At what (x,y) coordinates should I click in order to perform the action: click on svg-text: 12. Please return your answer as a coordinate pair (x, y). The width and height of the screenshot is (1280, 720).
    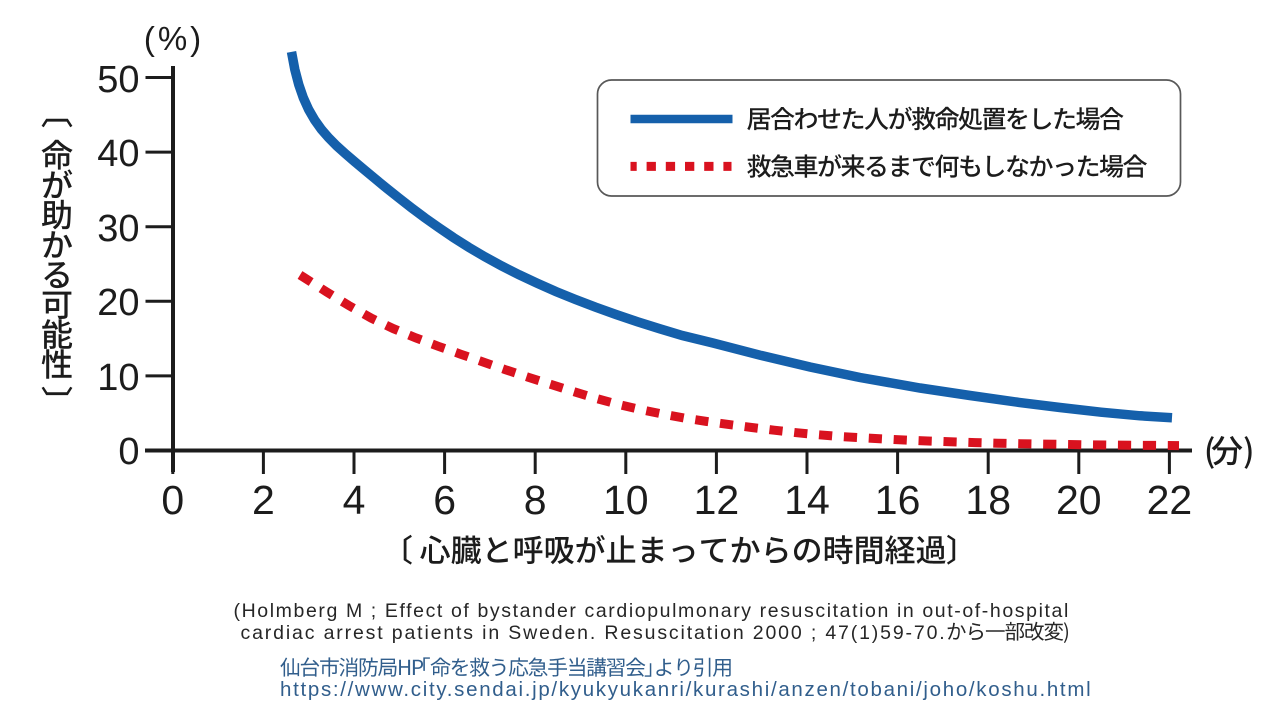
    Looking at the image, I should click on (717, 500).